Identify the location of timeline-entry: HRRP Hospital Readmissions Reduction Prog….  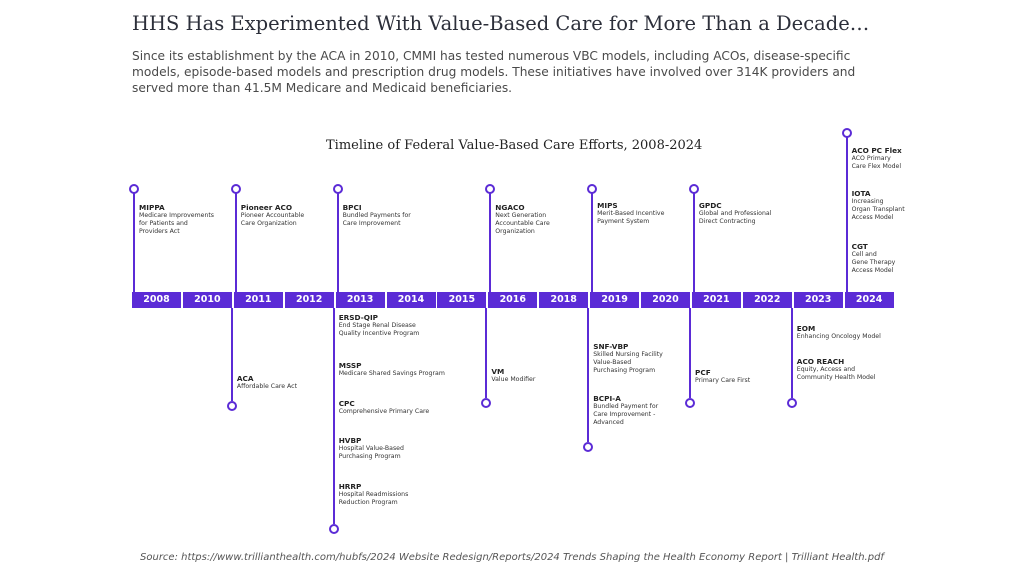
(374, 494).